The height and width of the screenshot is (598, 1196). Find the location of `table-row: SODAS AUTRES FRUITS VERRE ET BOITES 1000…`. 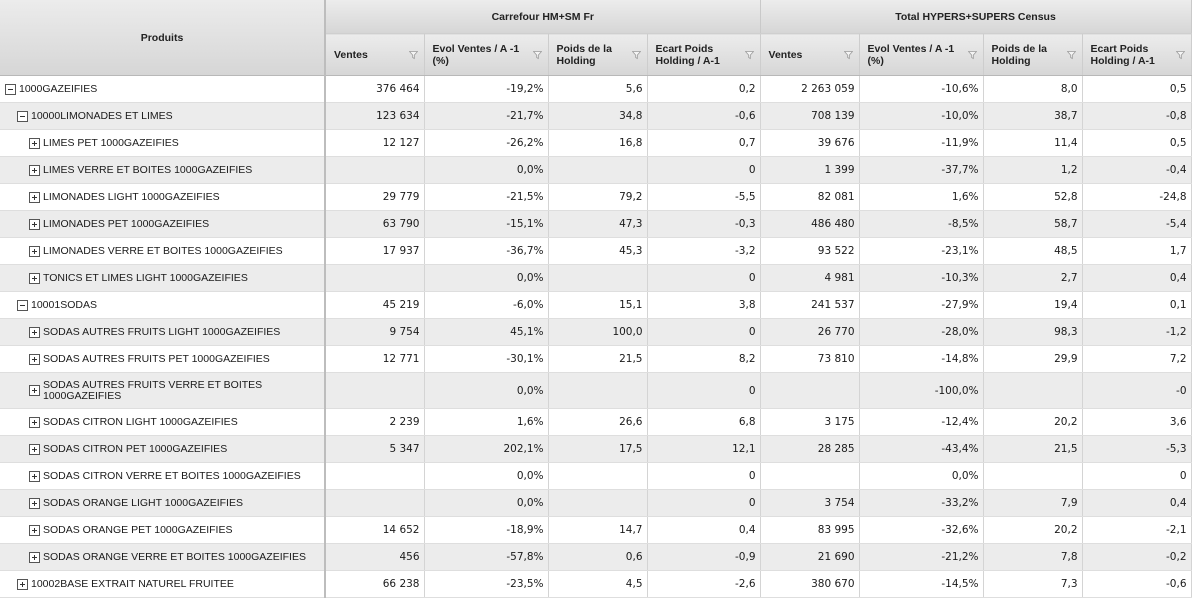

table-row: SODAS AUTRES FRUITS VERRE ET BOITES 1000… is located at coordinates (596, 390).